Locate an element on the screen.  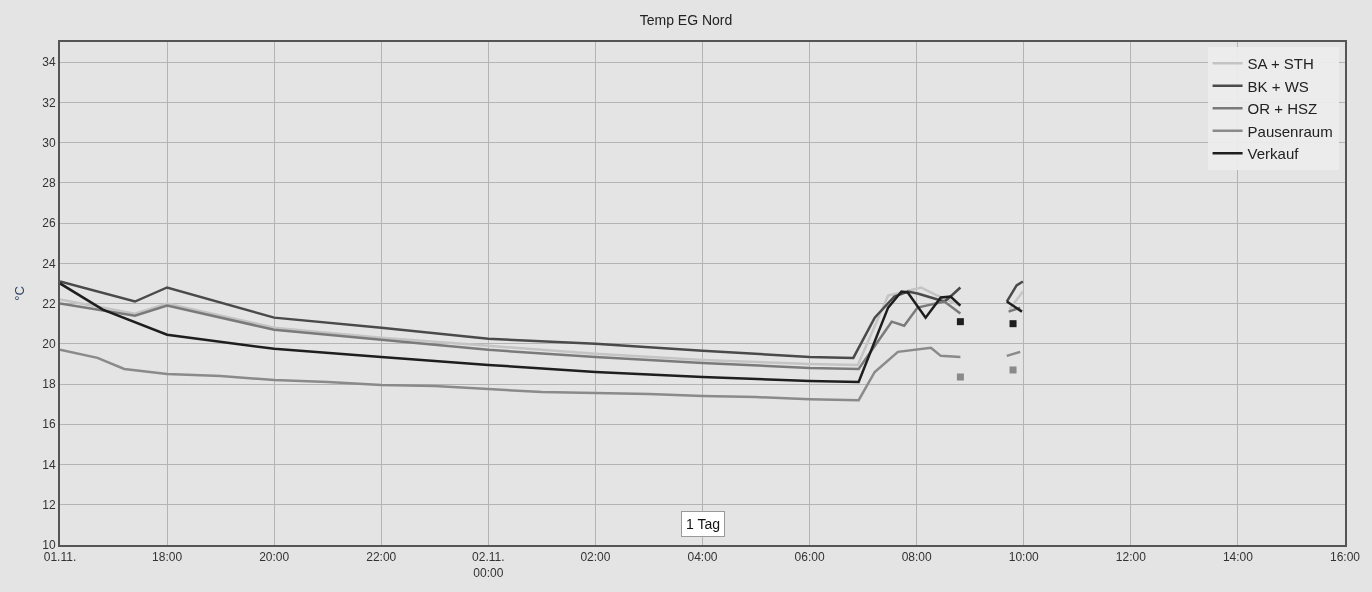
legend-label: SA + STH is located at coordinates (1280, 64).